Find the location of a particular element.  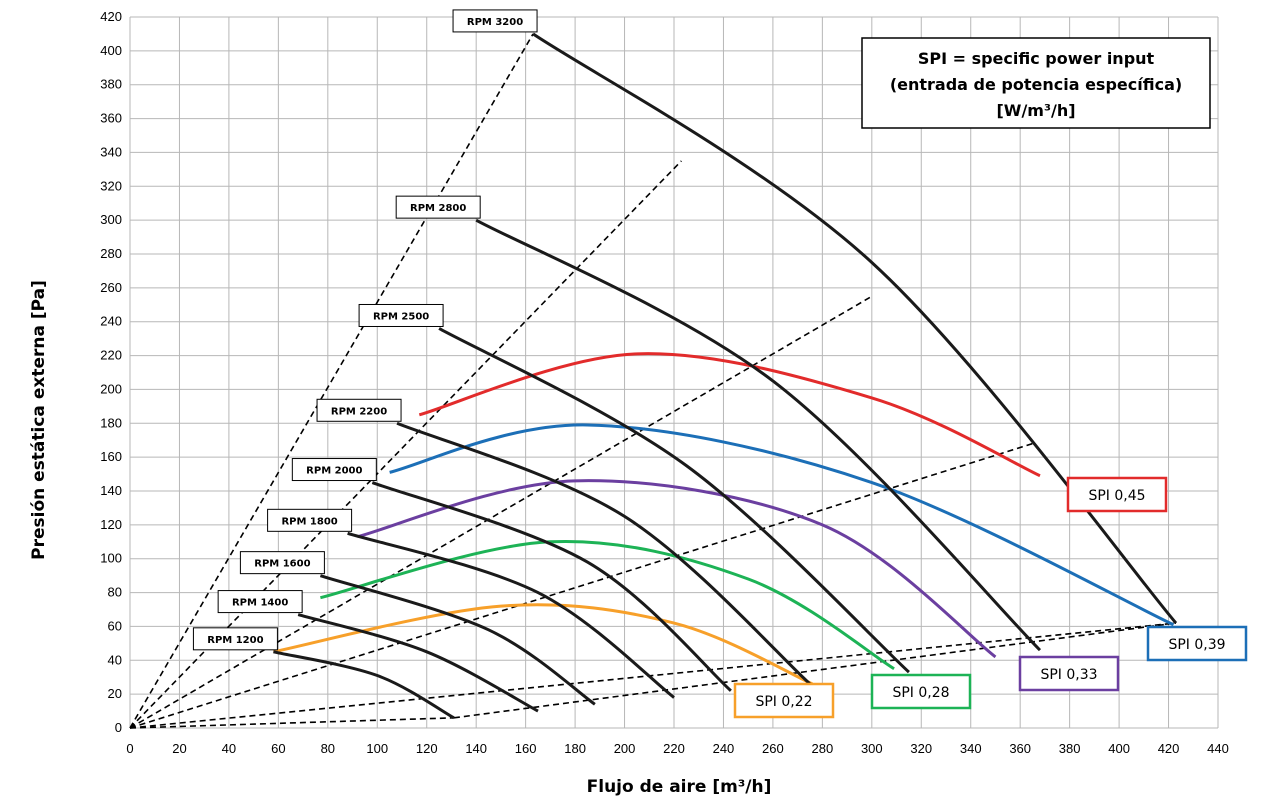

y-tick-label: 220 is located at coordinates (111, 355).